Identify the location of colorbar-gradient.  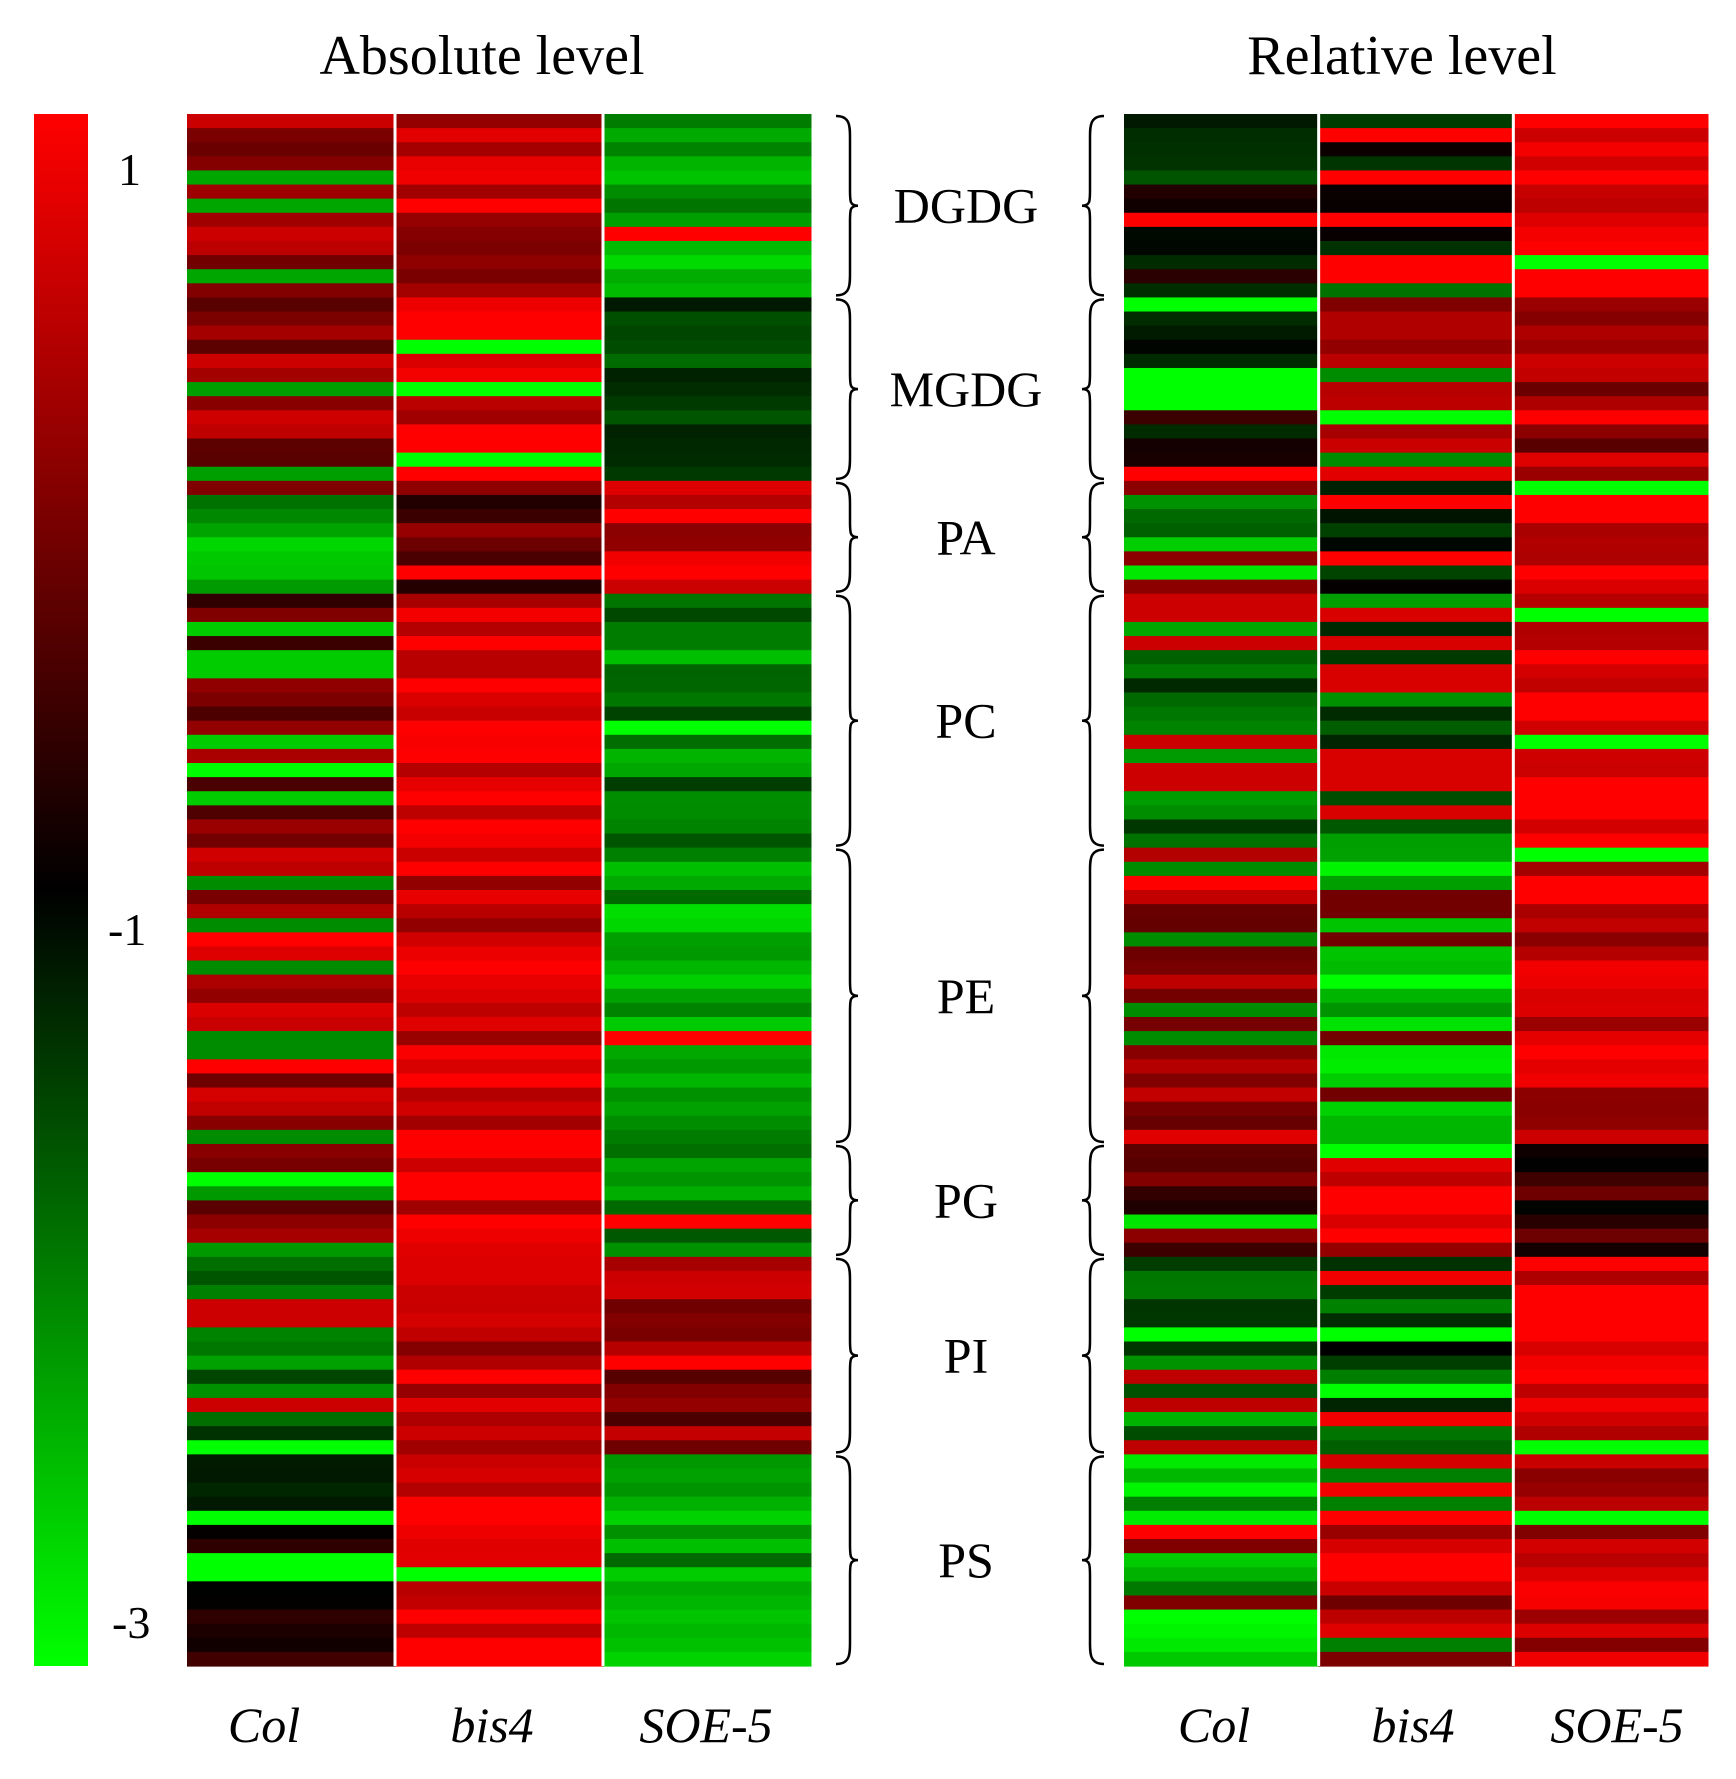
(61, 890).